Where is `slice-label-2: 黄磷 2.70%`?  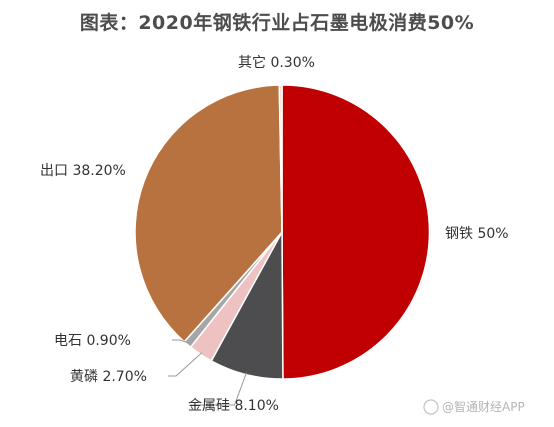 slice-label-2: 黄磷 2.70% is located at coordinates (108, 376).